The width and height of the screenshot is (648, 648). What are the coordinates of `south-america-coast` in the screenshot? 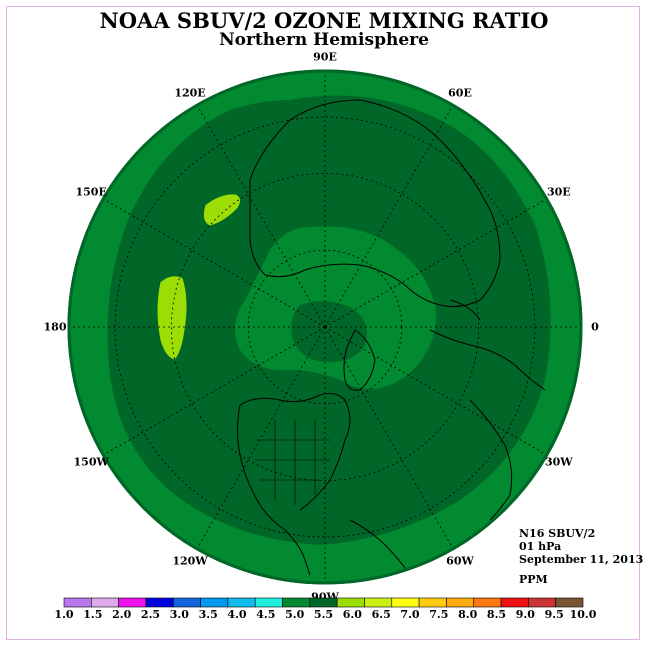 It's located at (380, 547).